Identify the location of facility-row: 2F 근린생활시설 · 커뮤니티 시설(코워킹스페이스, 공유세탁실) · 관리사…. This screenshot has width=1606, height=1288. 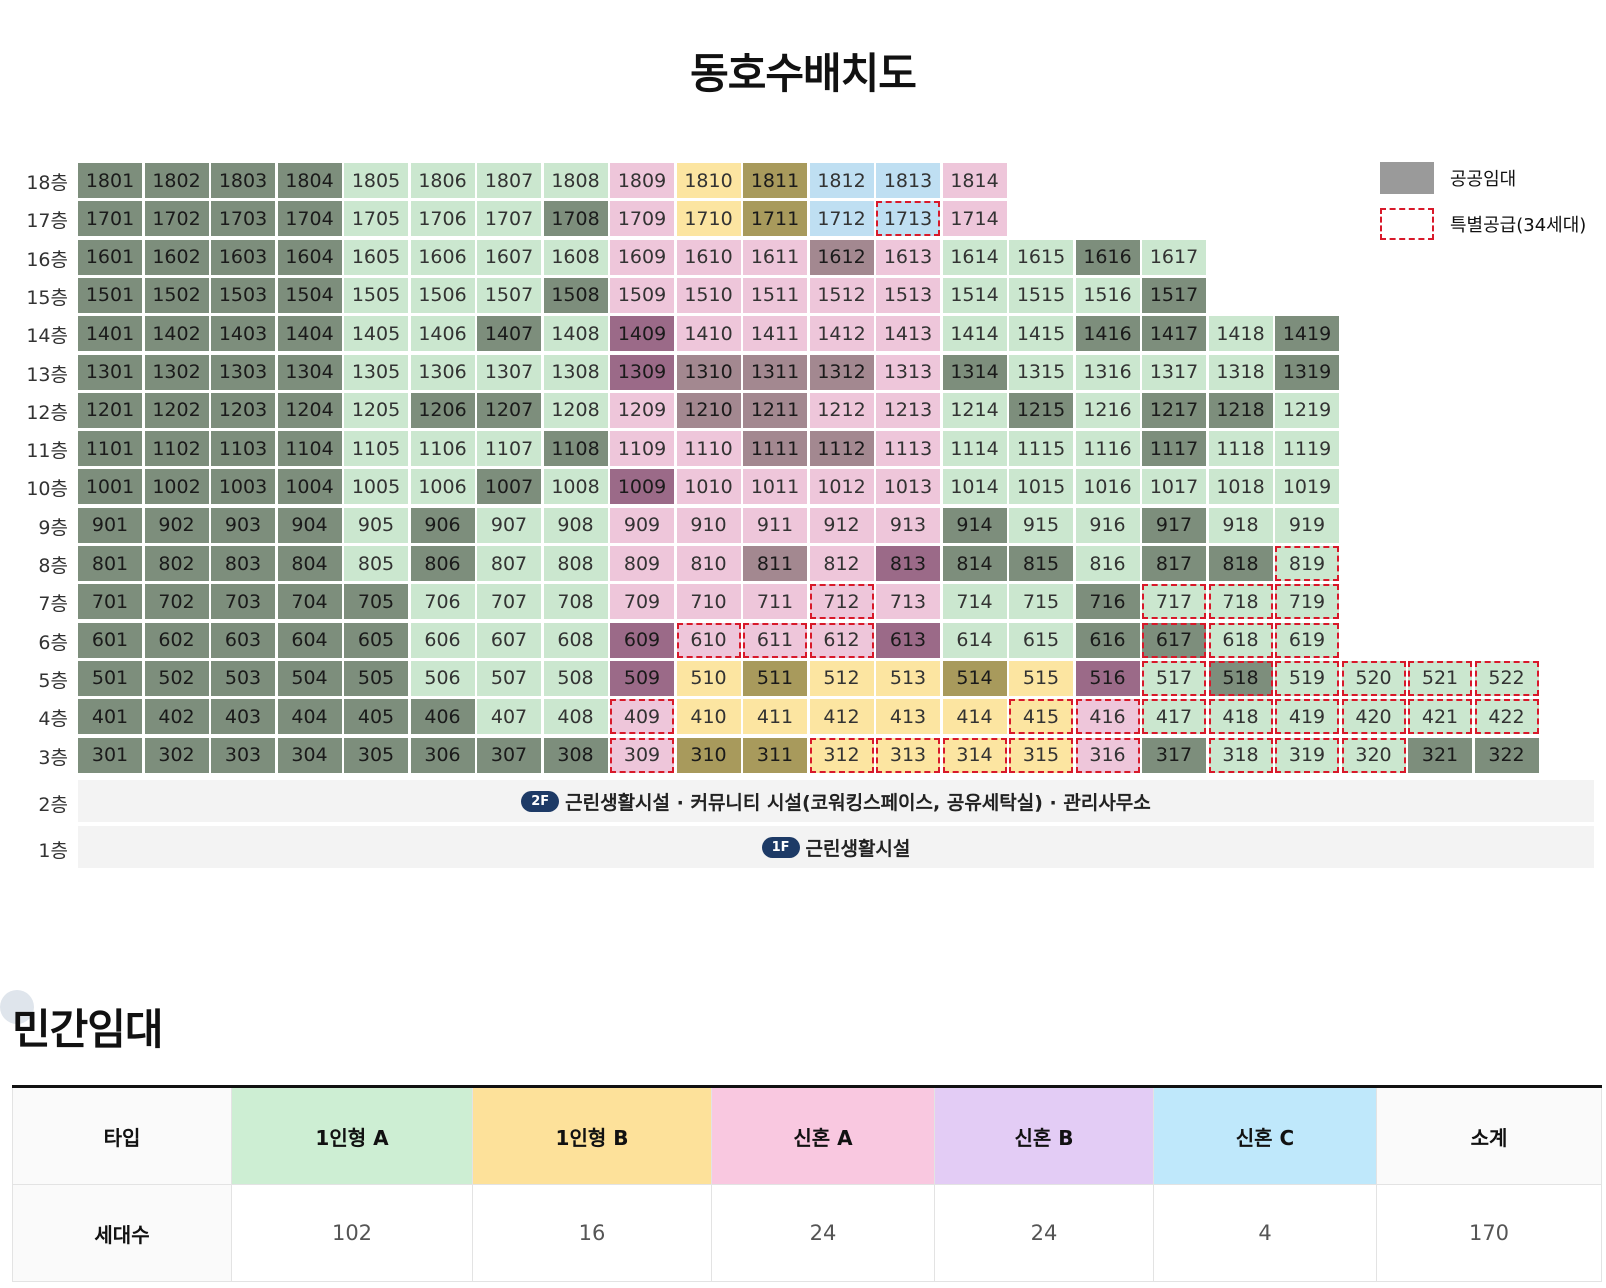
(836, 801).